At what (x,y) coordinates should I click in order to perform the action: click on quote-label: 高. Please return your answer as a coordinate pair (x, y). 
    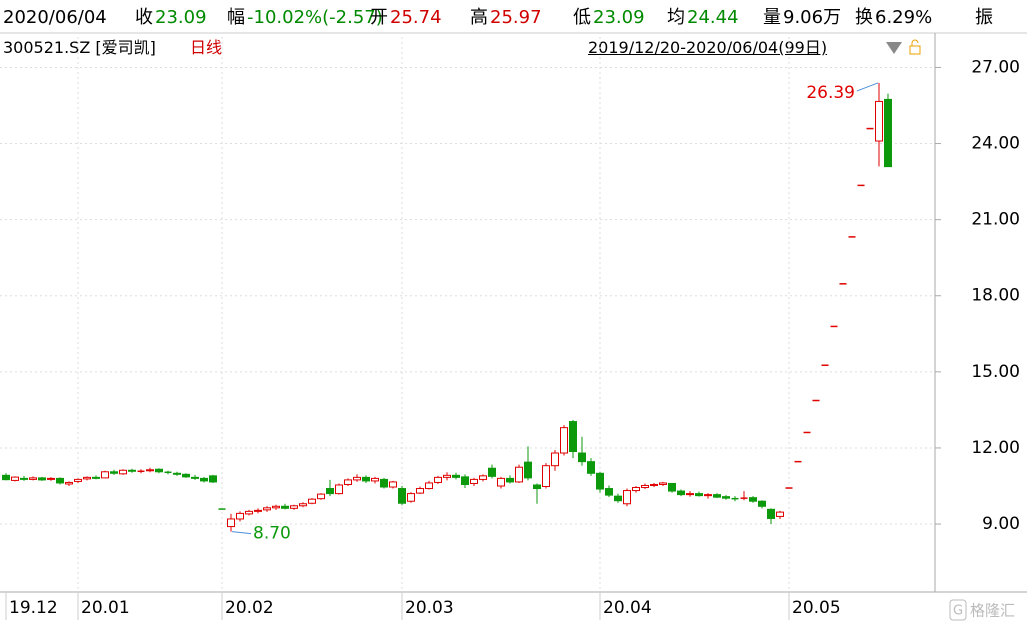
    Looking at the image, I should click on (479, 17).